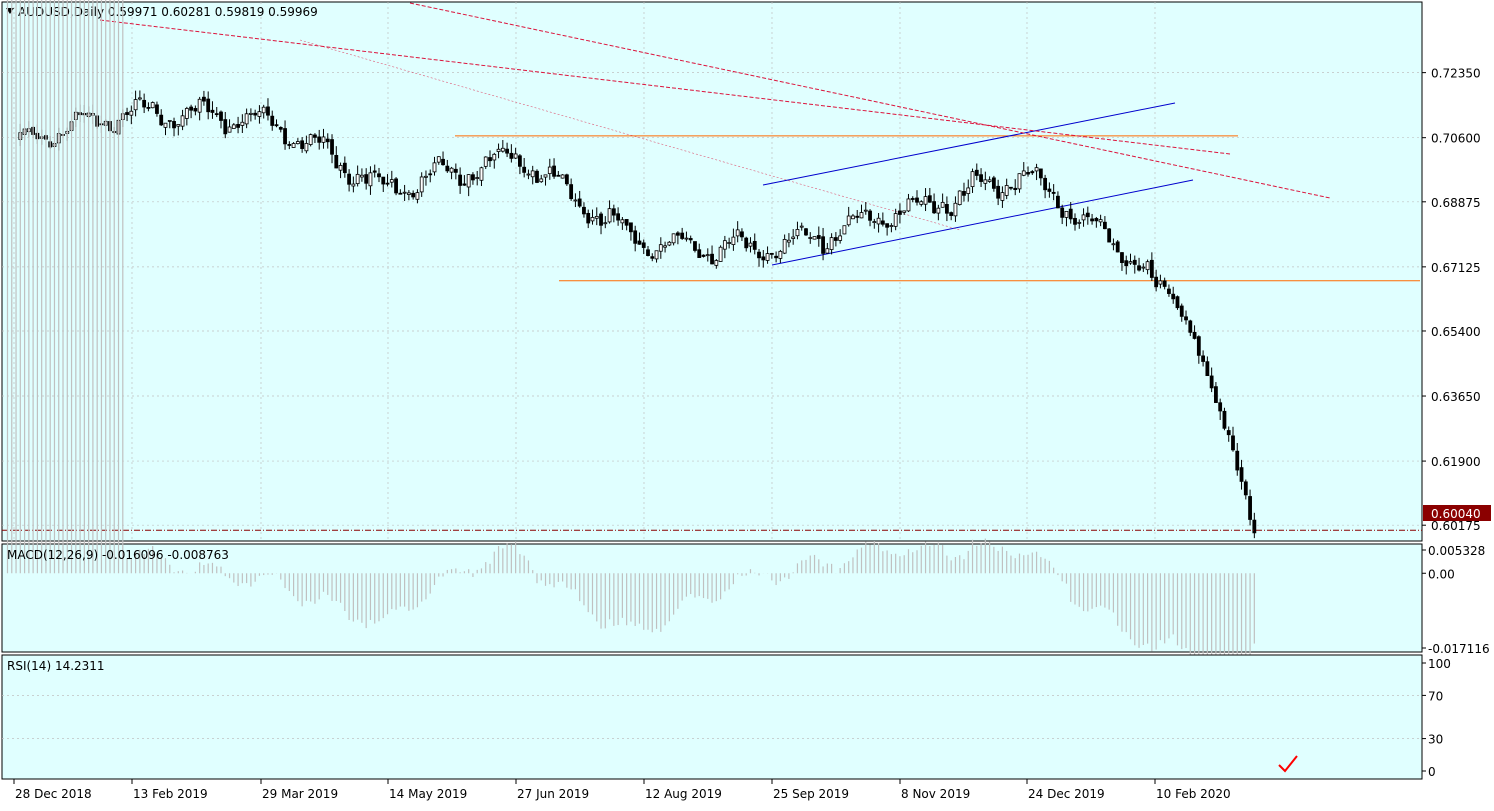 The image size is (1494, 811). Describe the element at coordinates (982, 222) in the screenshot. I see `channel-lower-line` at that location.